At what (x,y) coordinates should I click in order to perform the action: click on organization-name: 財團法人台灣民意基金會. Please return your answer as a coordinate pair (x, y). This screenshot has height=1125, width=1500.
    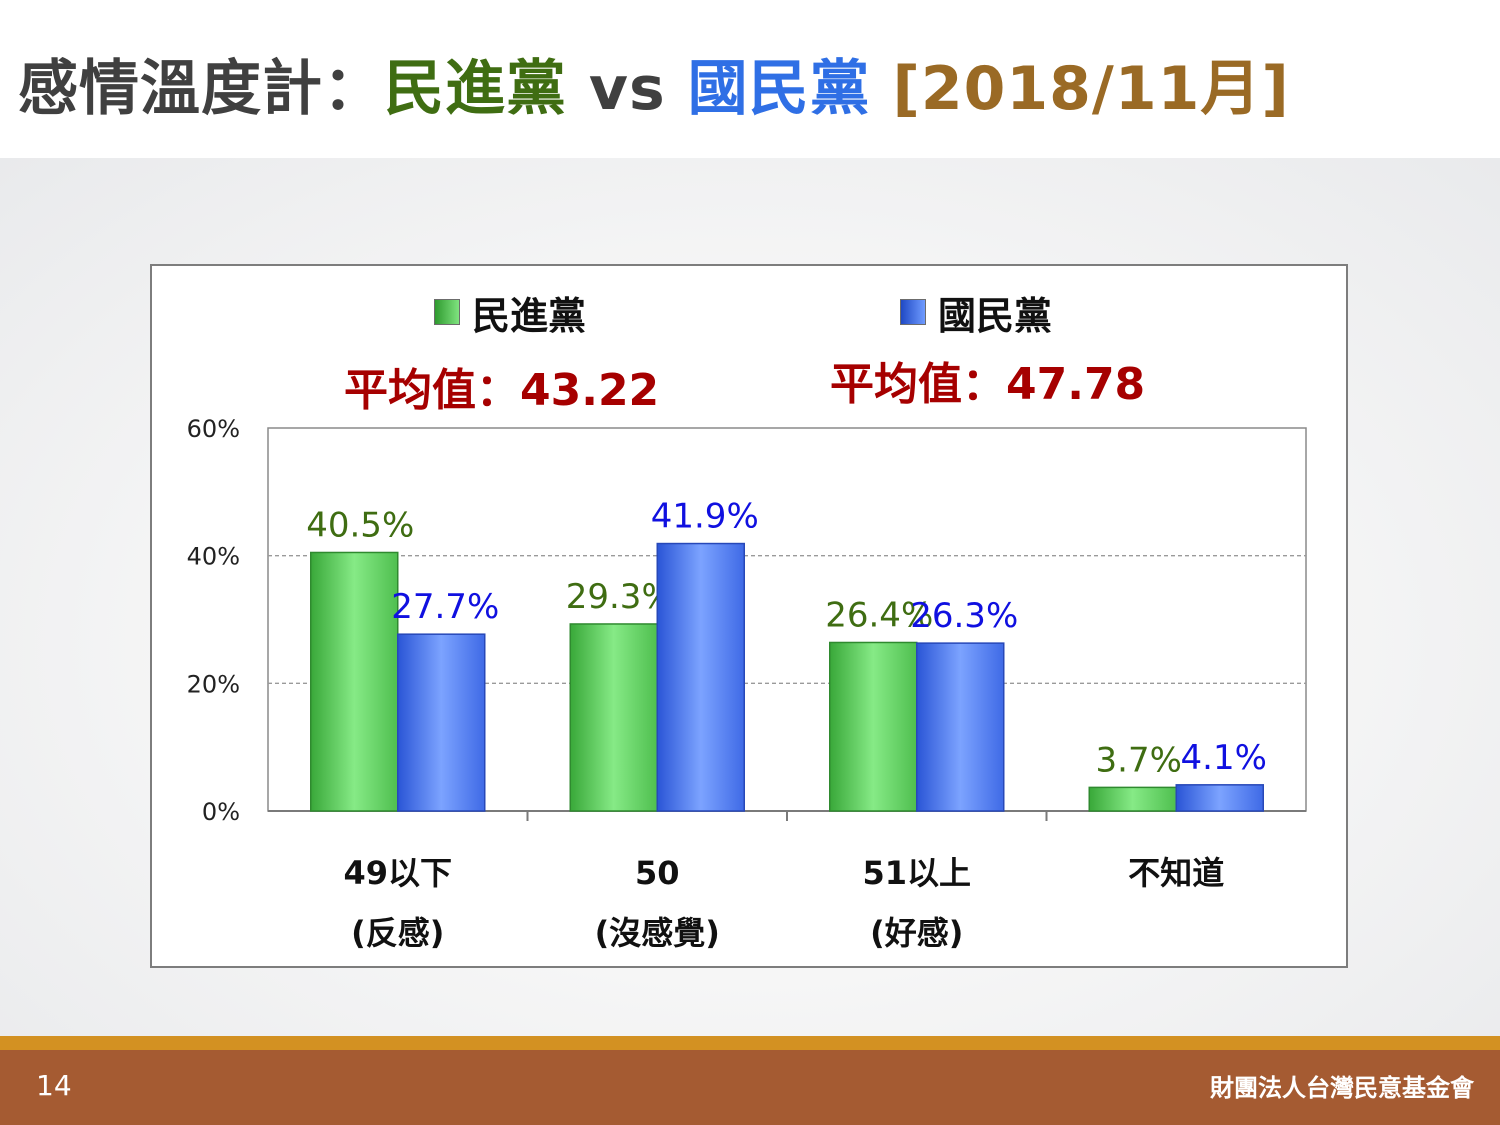
    Looking at the image, I should click on (1342, 1088).